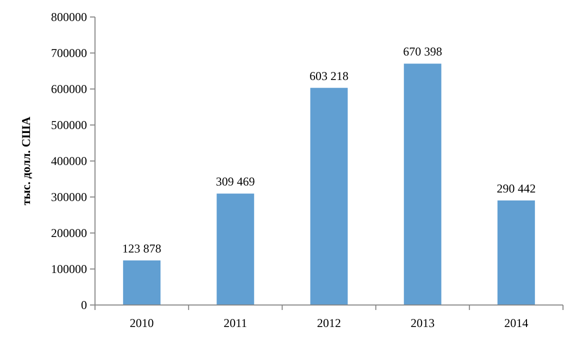 The height and width of the screenshot is (340, 580). Describe the element at coordinates (516, 188) in the screenshot. I see `data-label: 290 442` at that location.